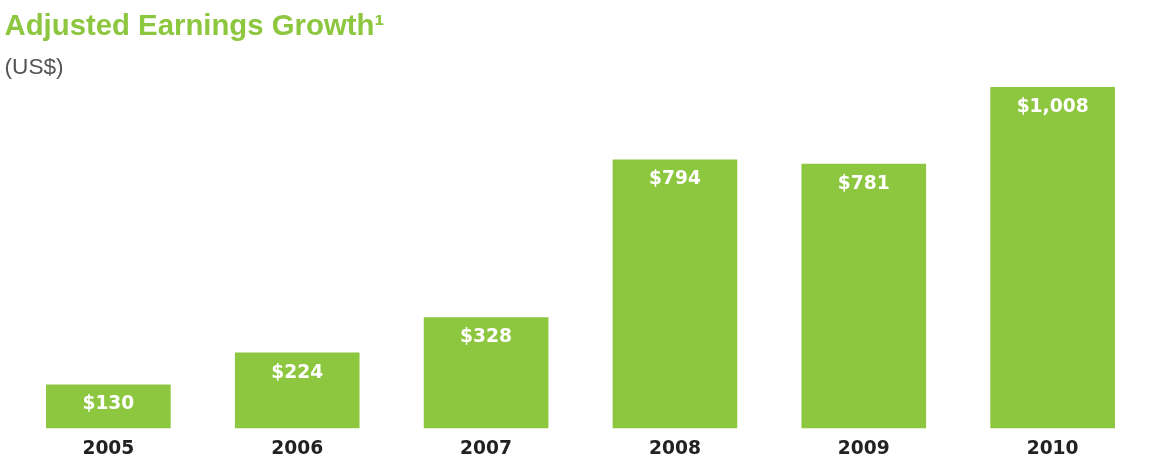 Image resolution: width=1168 pixels, height=464 pixels. I want to click on chart-title: Adjusted Earnings Growth¹, so click(194, 24).